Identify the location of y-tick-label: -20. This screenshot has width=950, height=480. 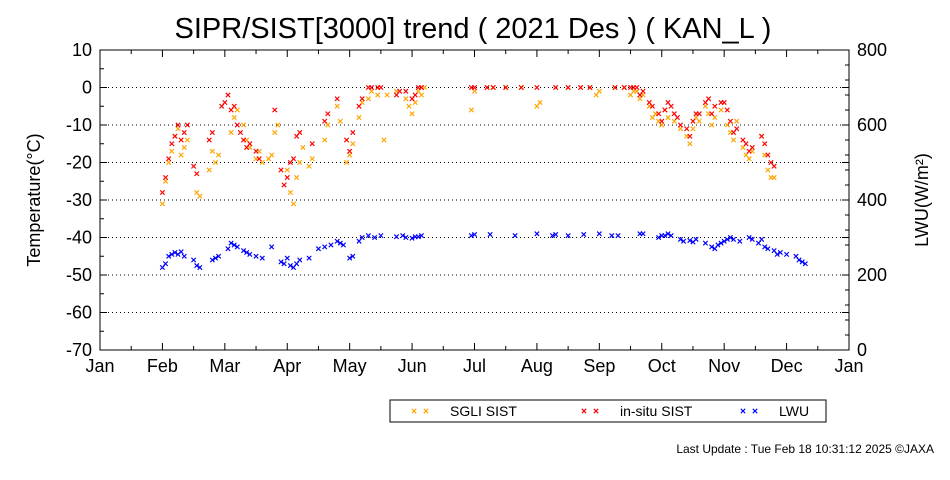
(79, 163).